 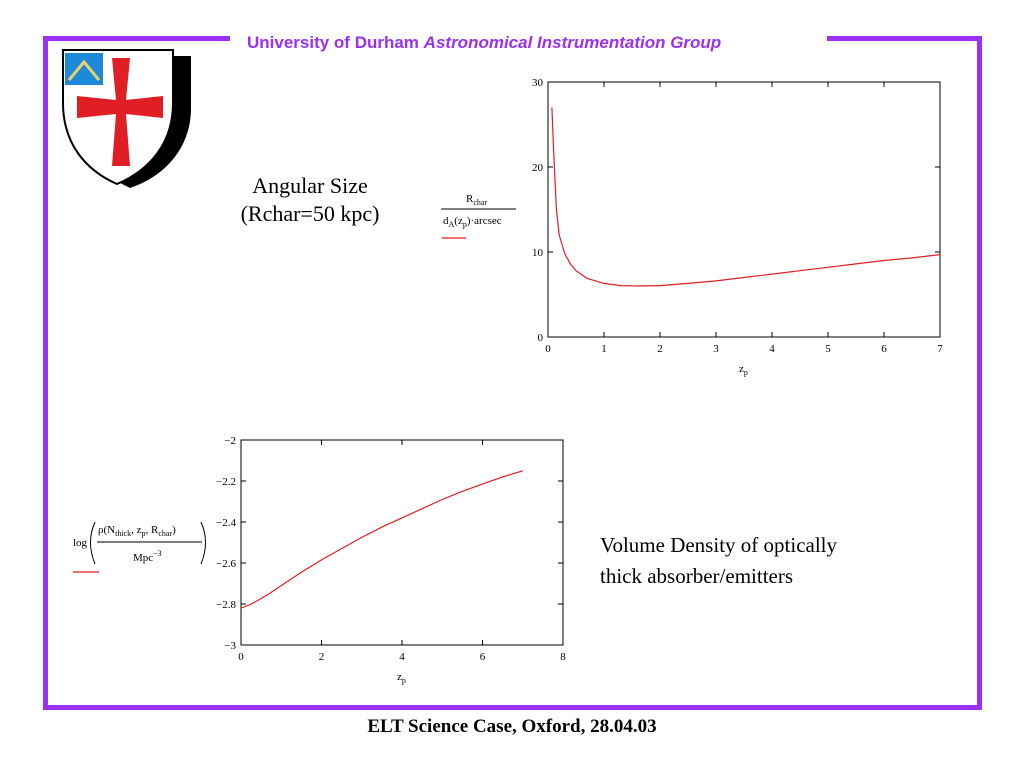 What do you see at coordinates (226, 564) in the screenshot?
I see `chart2-ytick-label: −2.6` at bounding box center [226, 564].